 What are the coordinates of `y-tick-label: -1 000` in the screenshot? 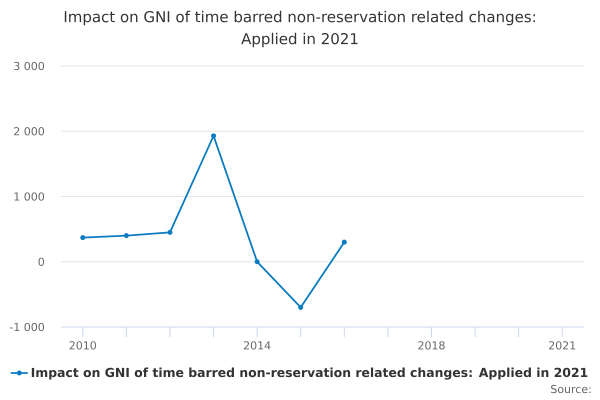 It's located at (27, 327).